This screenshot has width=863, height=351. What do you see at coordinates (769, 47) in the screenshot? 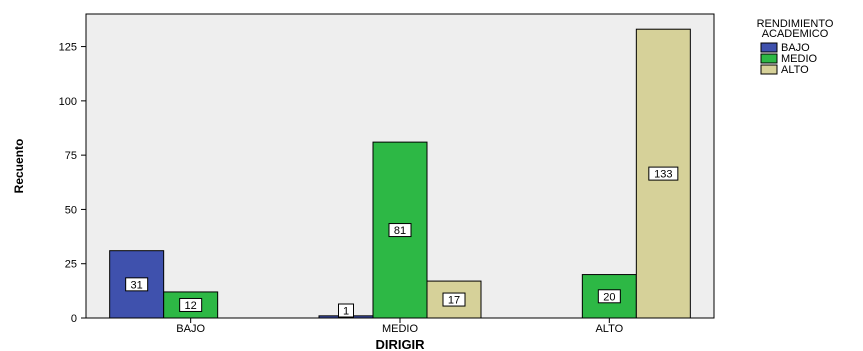
I see `legend-swatch-bajo` at bounding box center [769, 47].